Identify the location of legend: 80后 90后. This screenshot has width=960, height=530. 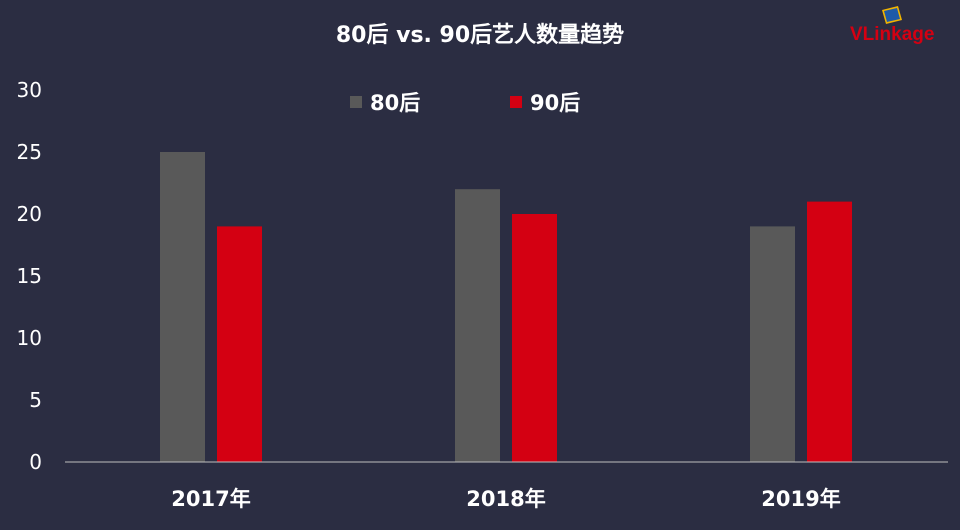
(465, 103).